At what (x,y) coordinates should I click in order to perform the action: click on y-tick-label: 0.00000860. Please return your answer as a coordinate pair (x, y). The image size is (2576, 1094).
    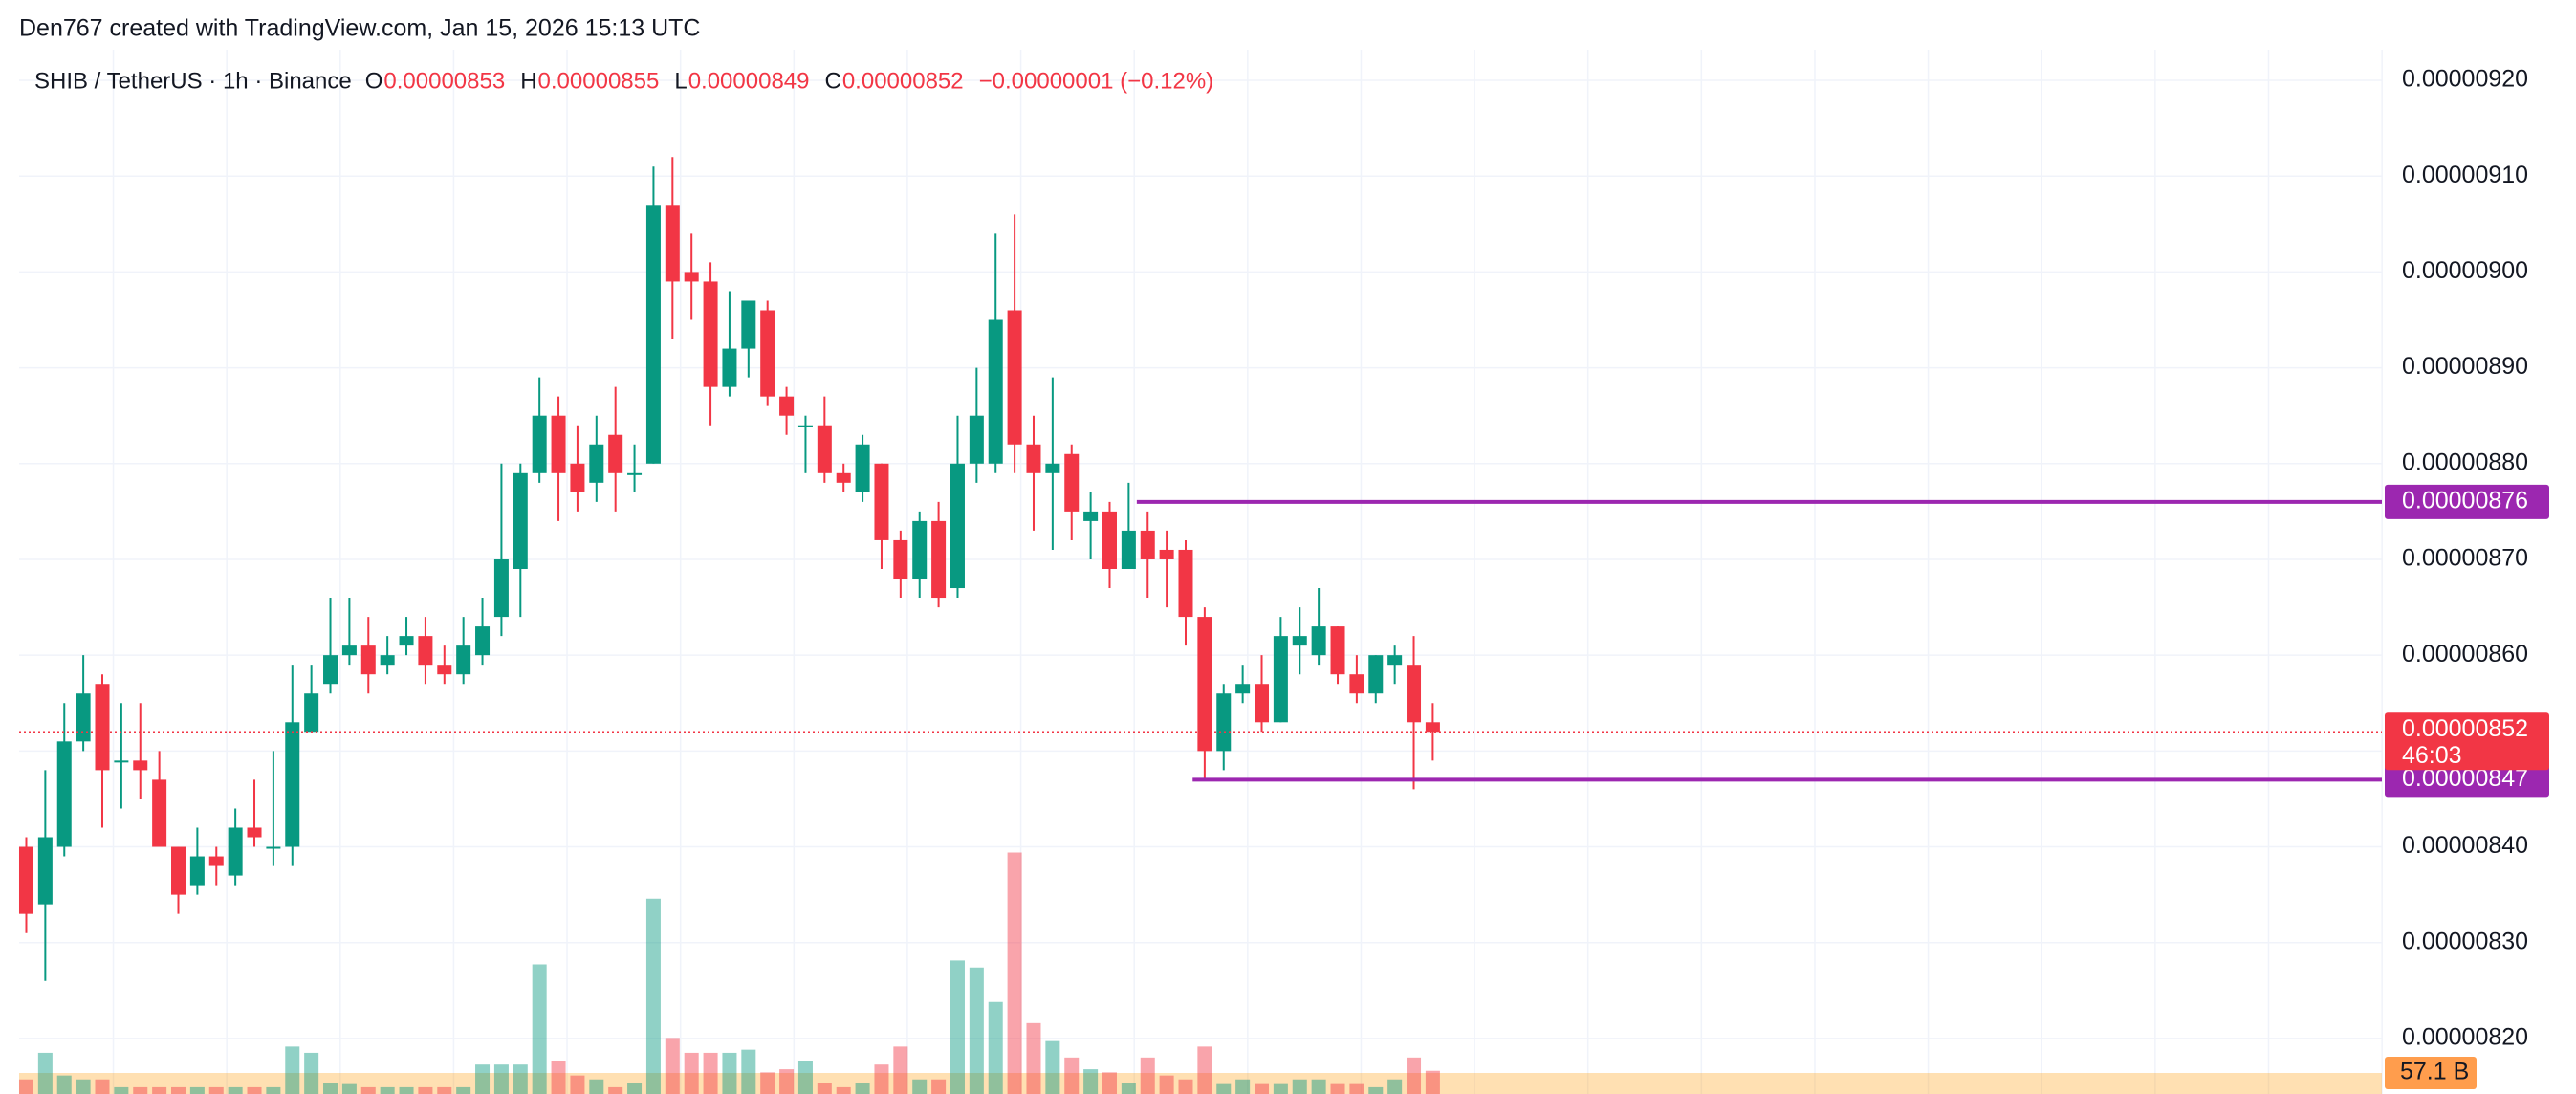
    Looking at the image, I should click on (2465, 654).